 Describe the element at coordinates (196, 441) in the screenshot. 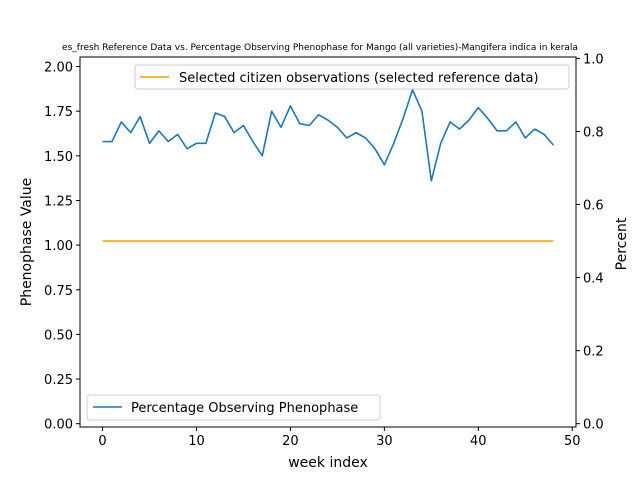

I see `x-tick-label: 10` at that location.